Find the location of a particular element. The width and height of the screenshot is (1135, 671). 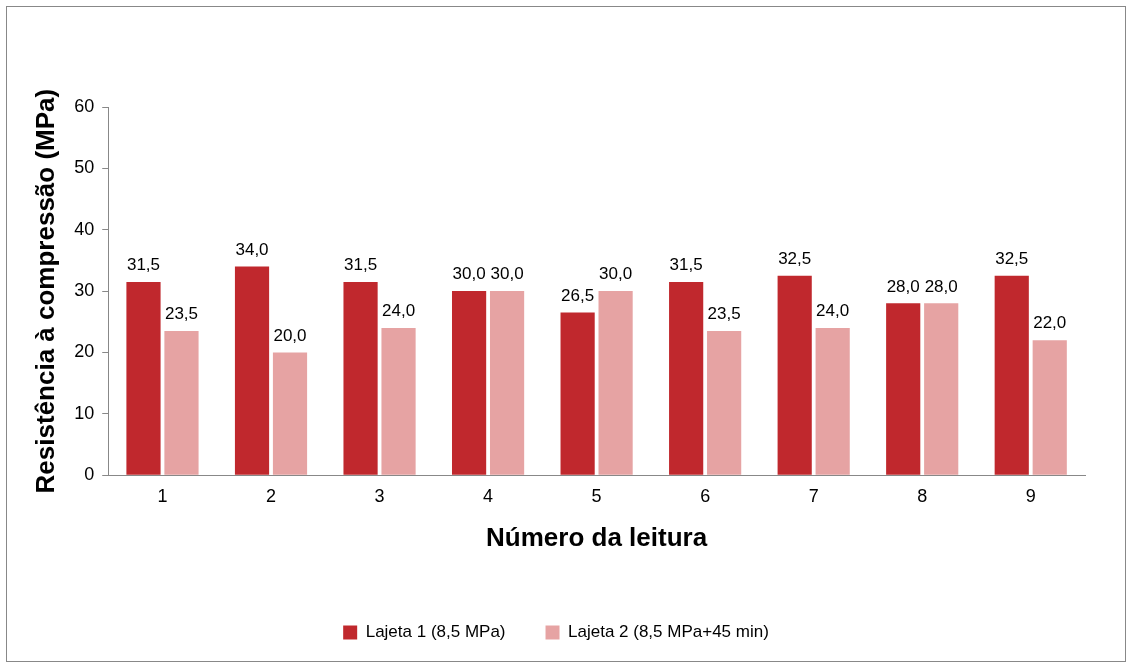

x-tick-label: 1 is located at coordinates (162, 495).